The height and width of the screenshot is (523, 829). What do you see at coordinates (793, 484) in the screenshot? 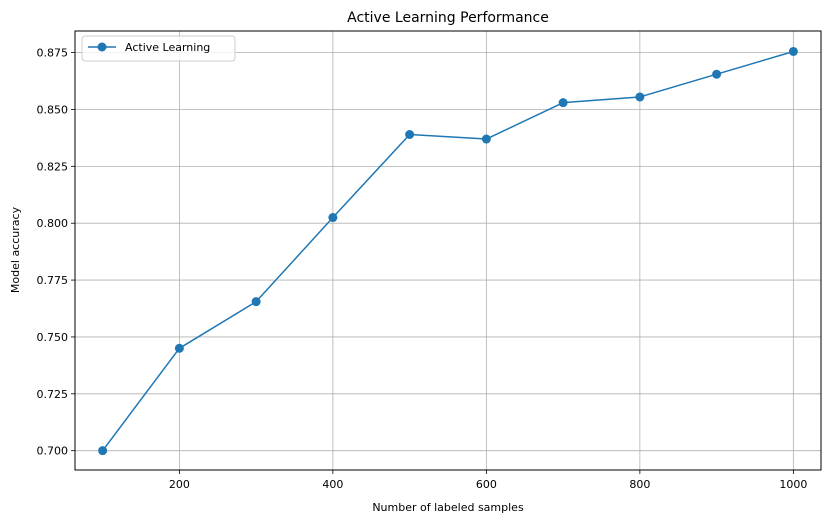
I see `x-tick-label: 1000` at bounding box center [793, 484].